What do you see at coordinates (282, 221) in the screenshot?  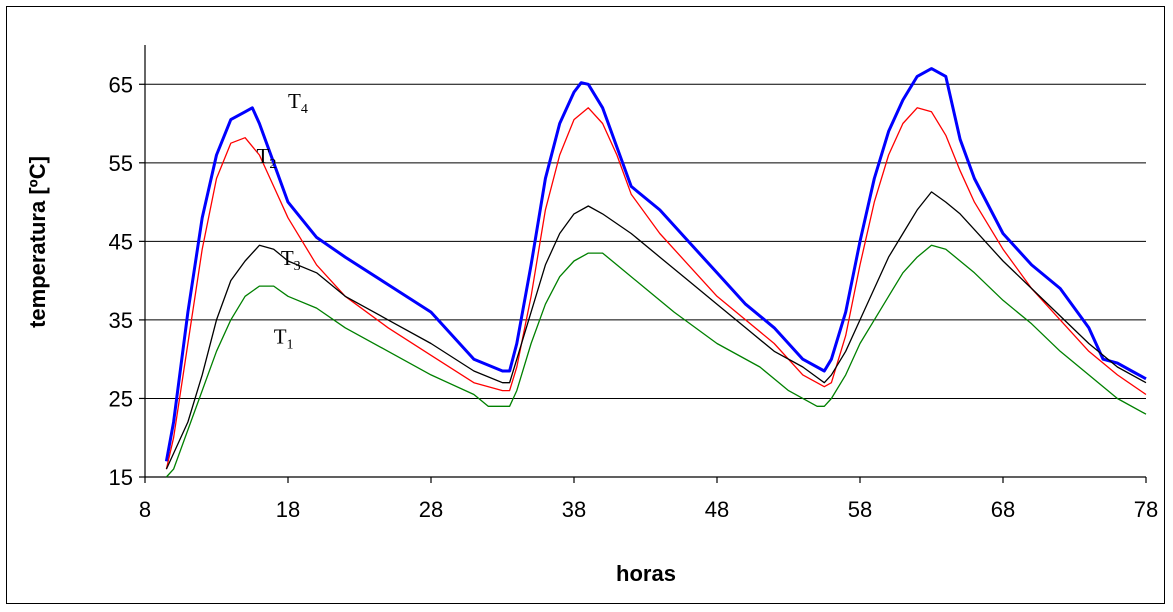 I see `series-labels: T4 T2 T3 T1` at bounding box center [282, 221].